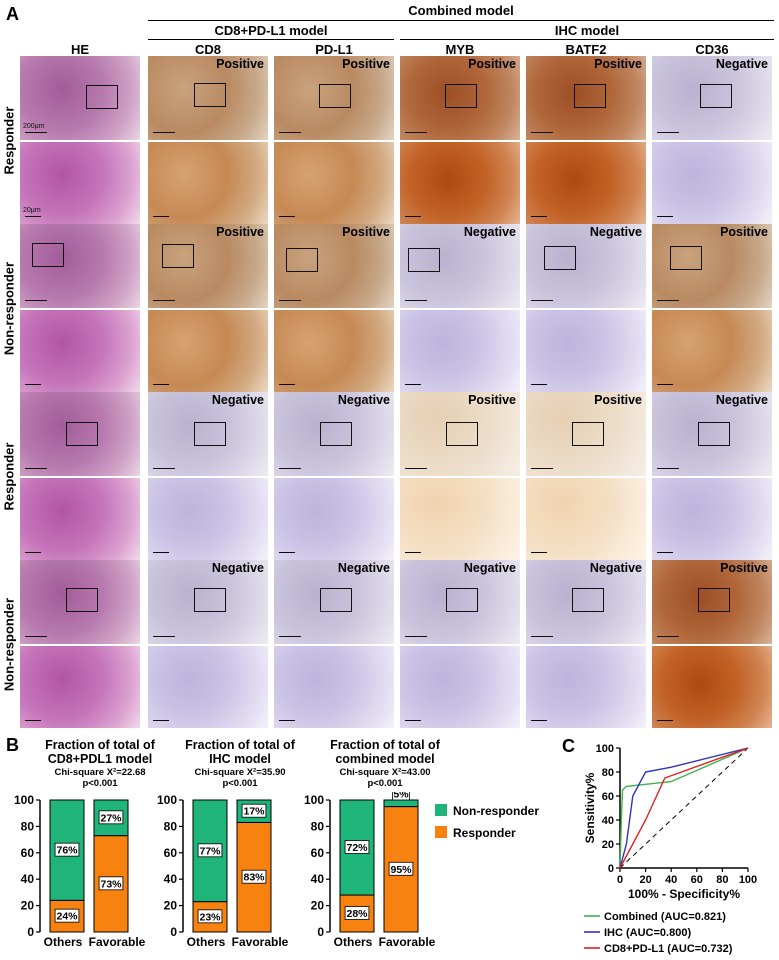 The height and width of the screenshot is (960, 779). I want to click on stain-status-r4-myb: Negative, so click(489, 568).